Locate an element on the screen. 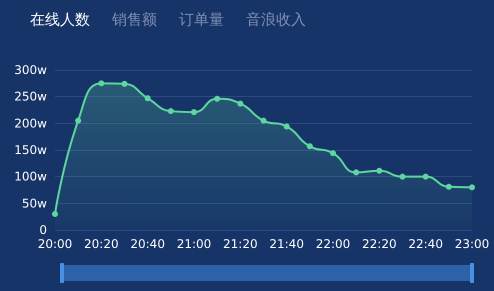  x-tick-label: 22:40 is located at coordinates (425, 244).